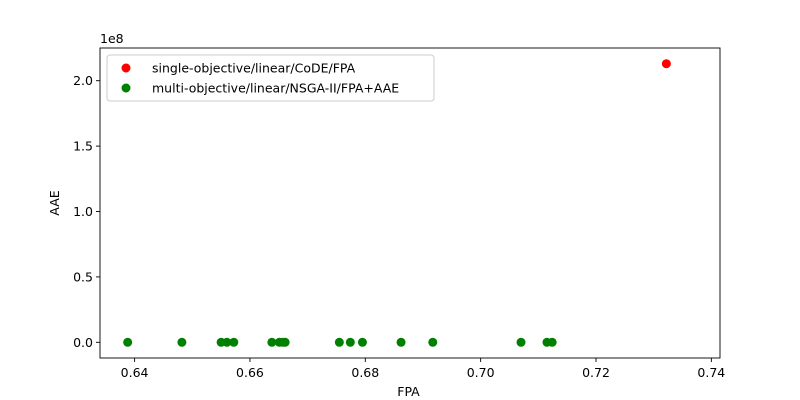 The height and width of the screenshot is (400, 800). I want to click on x-tick-label: 0.74, so click(711, 372).